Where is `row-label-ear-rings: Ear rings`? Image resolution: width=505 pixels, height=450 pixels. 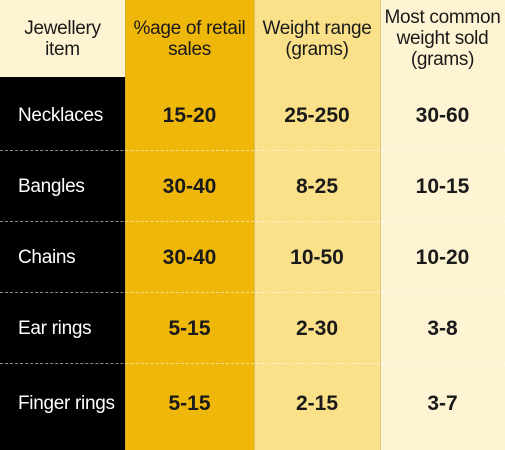 row-label-ear-rings: Ear rings is located at coordinates (55, 328).